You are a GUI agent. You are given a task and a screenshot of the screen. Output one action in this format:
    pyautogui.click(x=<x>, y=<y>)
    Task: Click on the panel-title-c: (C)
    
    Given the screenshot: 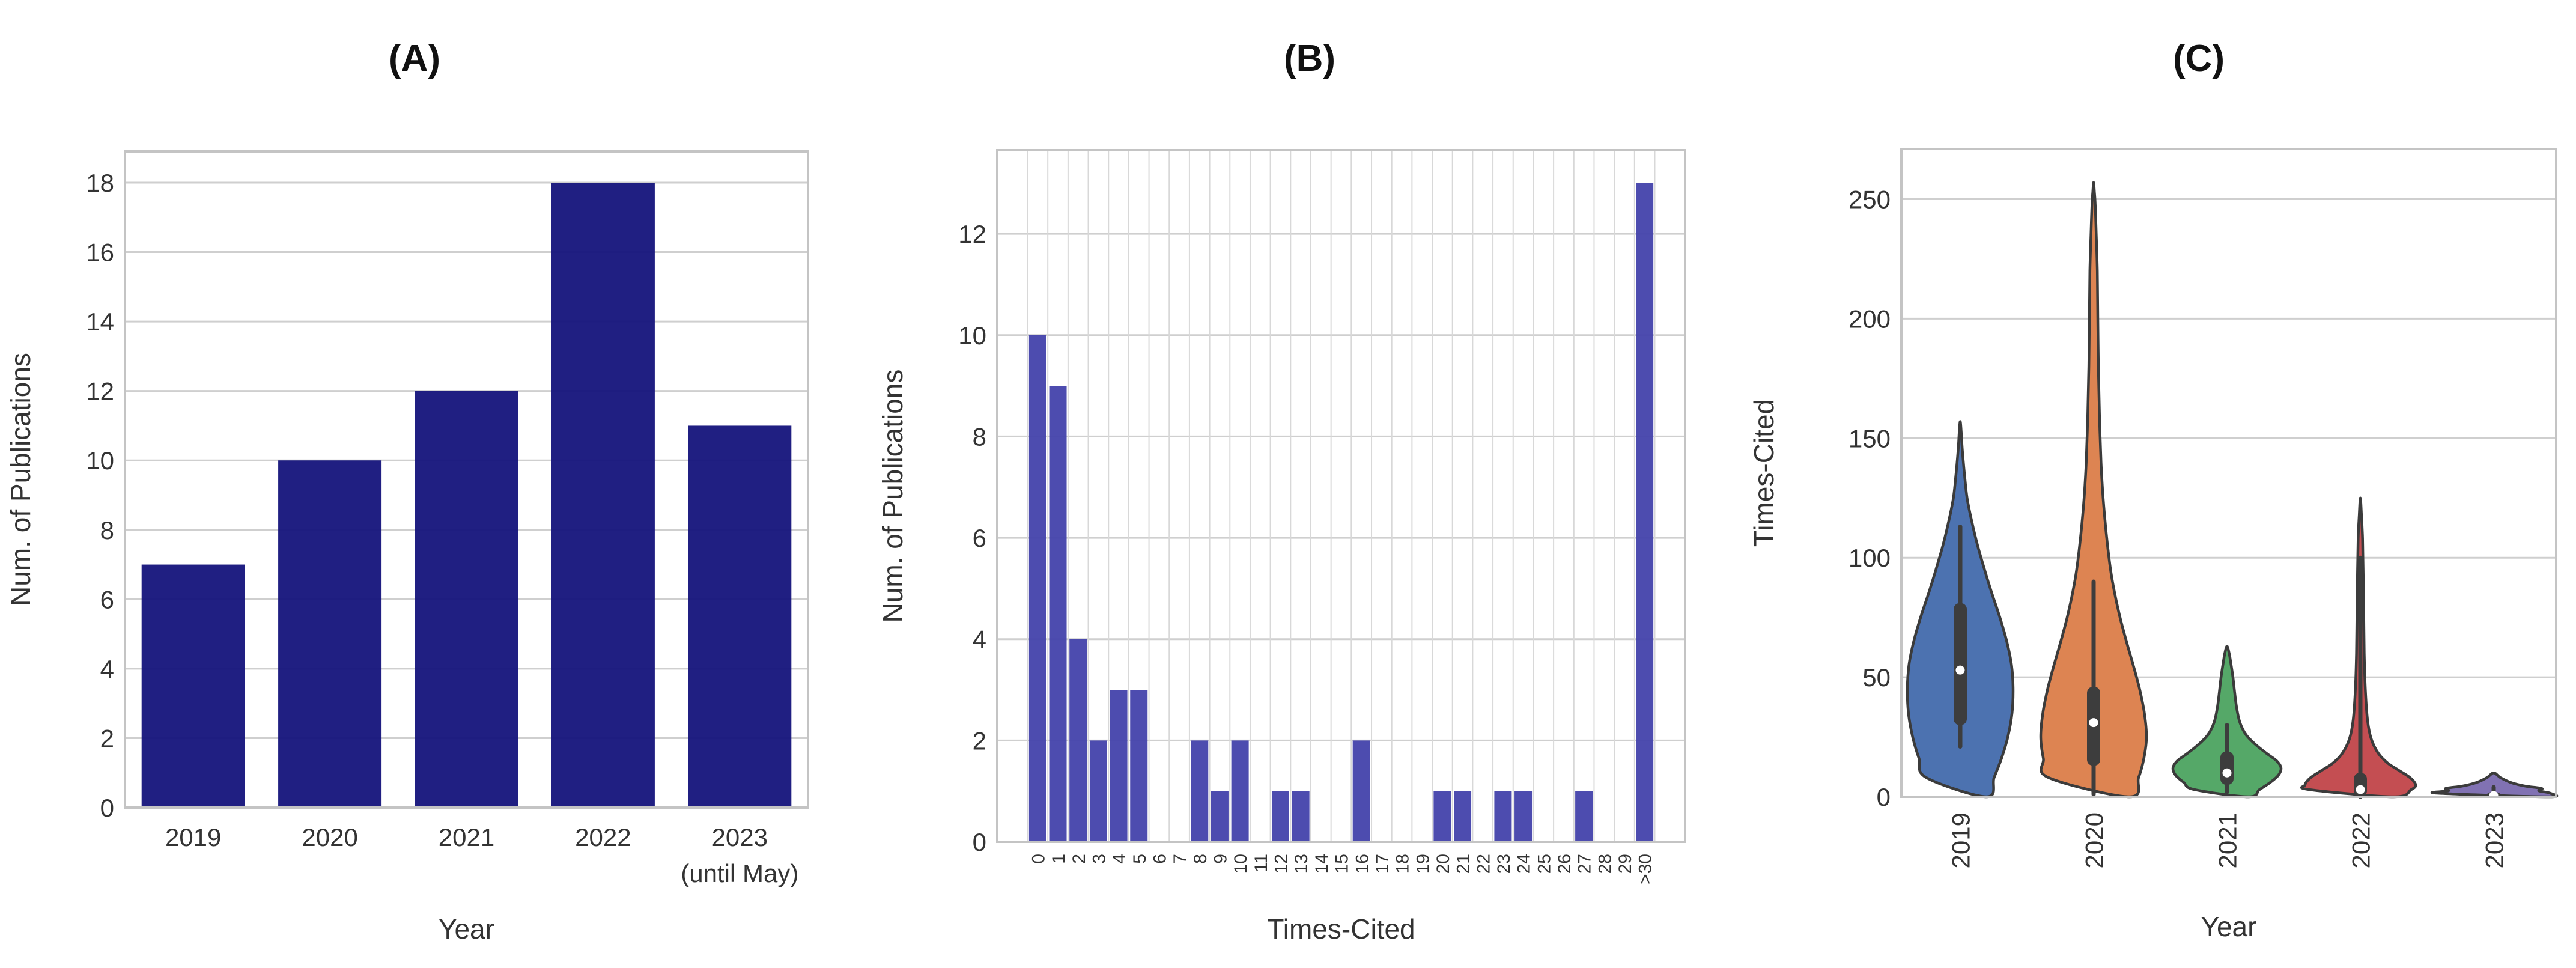 What is the action you would take?
    pyautogui.click(x=2199, y=58)
    